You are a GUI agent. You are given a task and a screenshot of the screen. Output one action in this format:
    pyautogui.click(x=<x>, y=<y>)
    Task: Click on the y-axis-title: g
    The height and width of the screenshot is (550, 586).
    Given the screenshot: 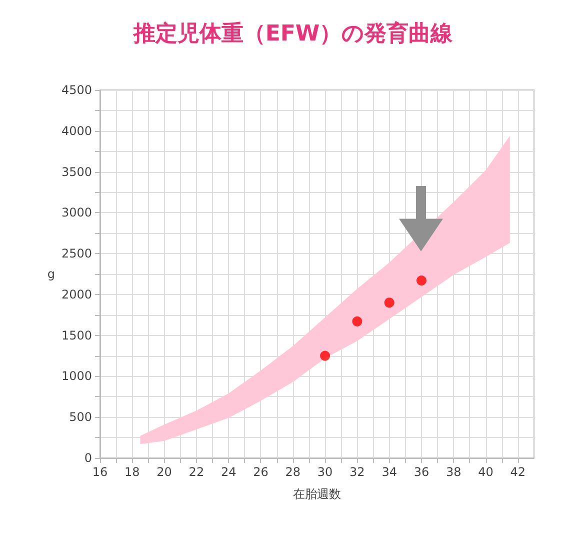 What is the action you would take?
    pyautogui.click(x=51, y=274)
    